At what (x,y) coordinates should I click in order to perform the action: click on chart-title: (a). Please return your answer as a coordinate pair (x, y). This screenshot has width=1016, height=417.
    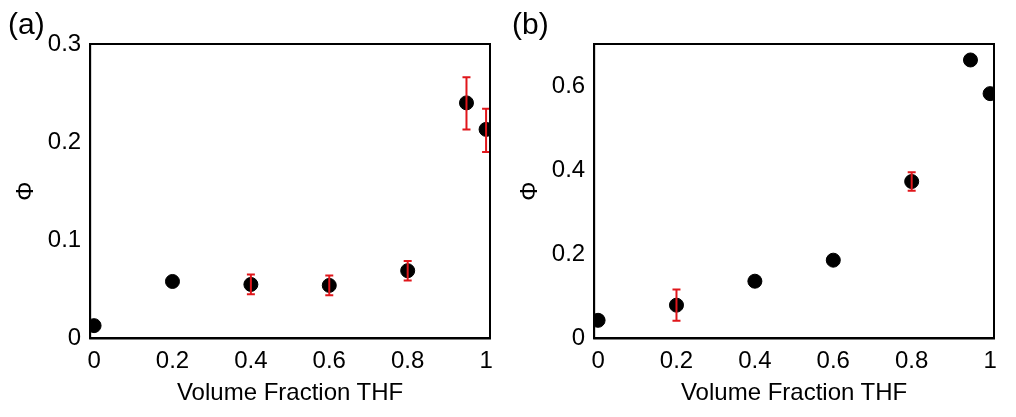
    Looking at the image, I should click on (26, 24).